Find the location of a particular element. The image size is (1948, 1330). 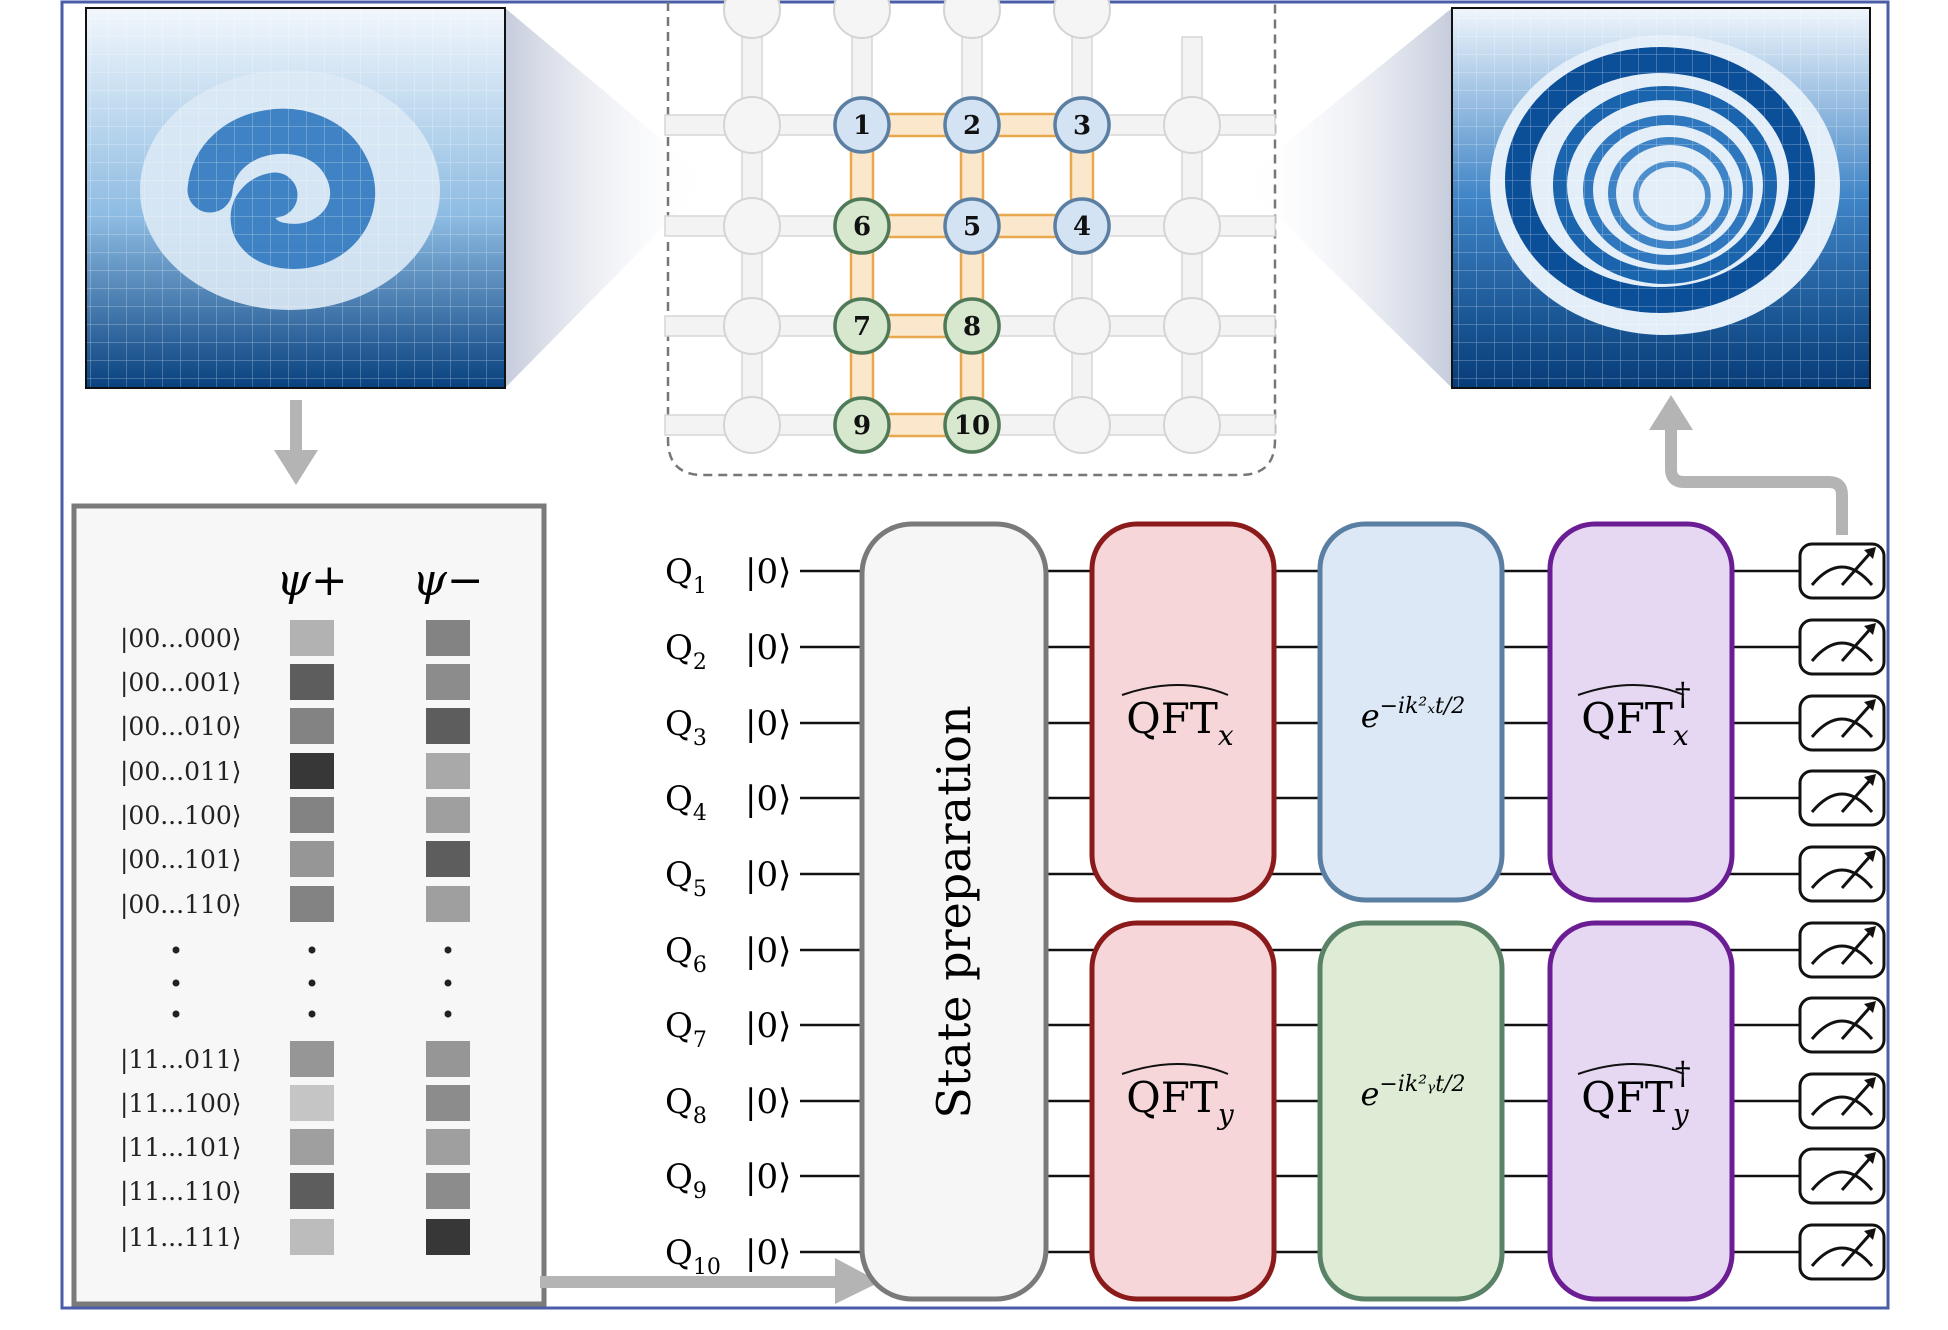

qft-y-gate is located at coordinates (1183, 1111).